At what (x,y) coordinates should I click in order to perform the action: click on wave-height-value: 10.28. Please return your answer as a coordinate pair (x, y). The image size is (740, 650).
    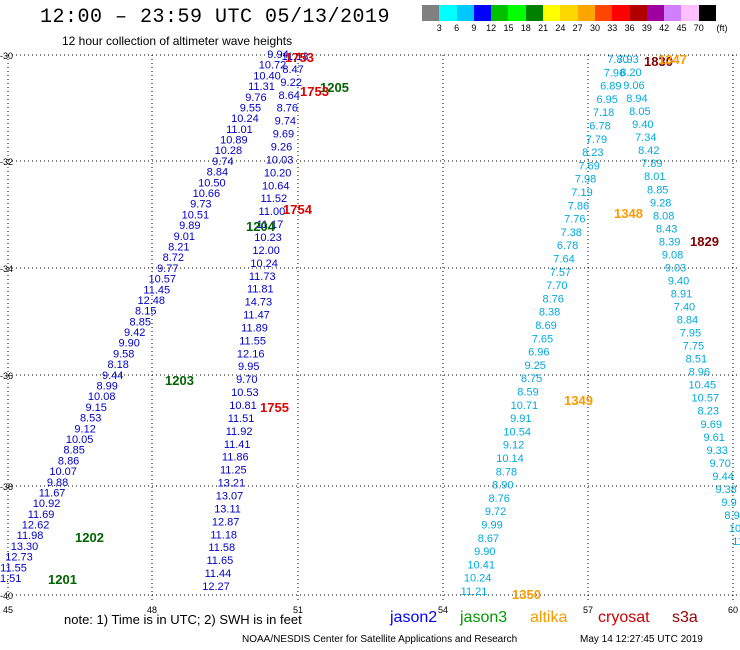
    Looking at the image, I should click on (229, 151).